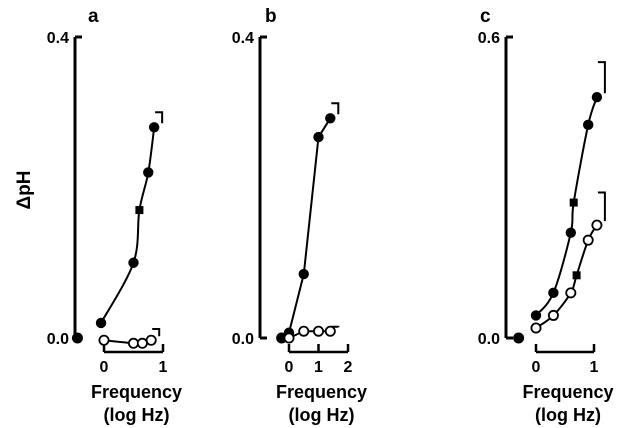 This screenshot has height=428, width=623. Describe the element at coordinates (93, 16) in the screenshot. I see `panel-letter: a` at that location.